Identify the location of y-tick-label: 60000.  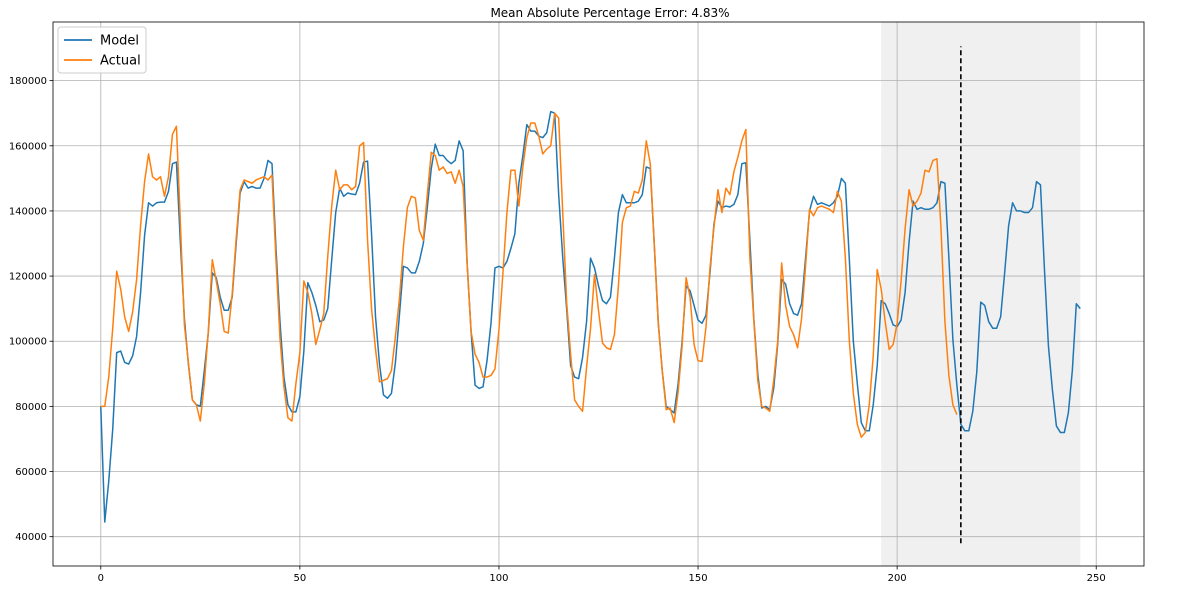
(31, 472).